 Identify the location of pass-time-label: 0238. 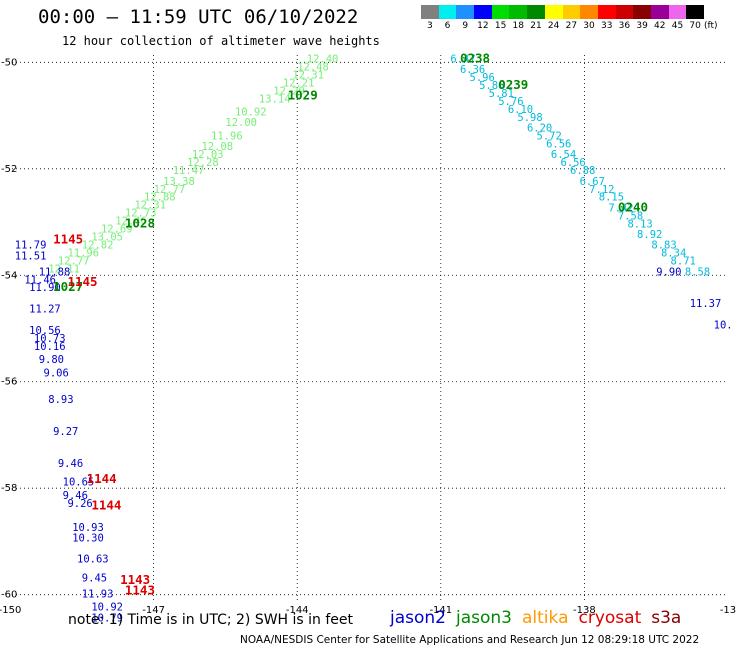
(475, 57).